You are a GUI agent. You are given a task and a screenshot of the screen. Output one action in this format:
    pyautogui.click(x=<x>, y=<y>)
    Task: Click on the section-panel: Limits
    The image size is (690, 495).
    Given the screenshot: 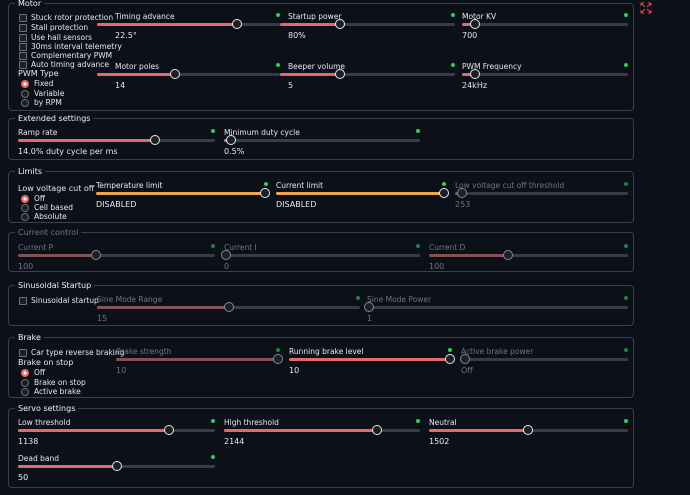 What is the action you would take?
    pyautogui.click(x=321, y=195)
    